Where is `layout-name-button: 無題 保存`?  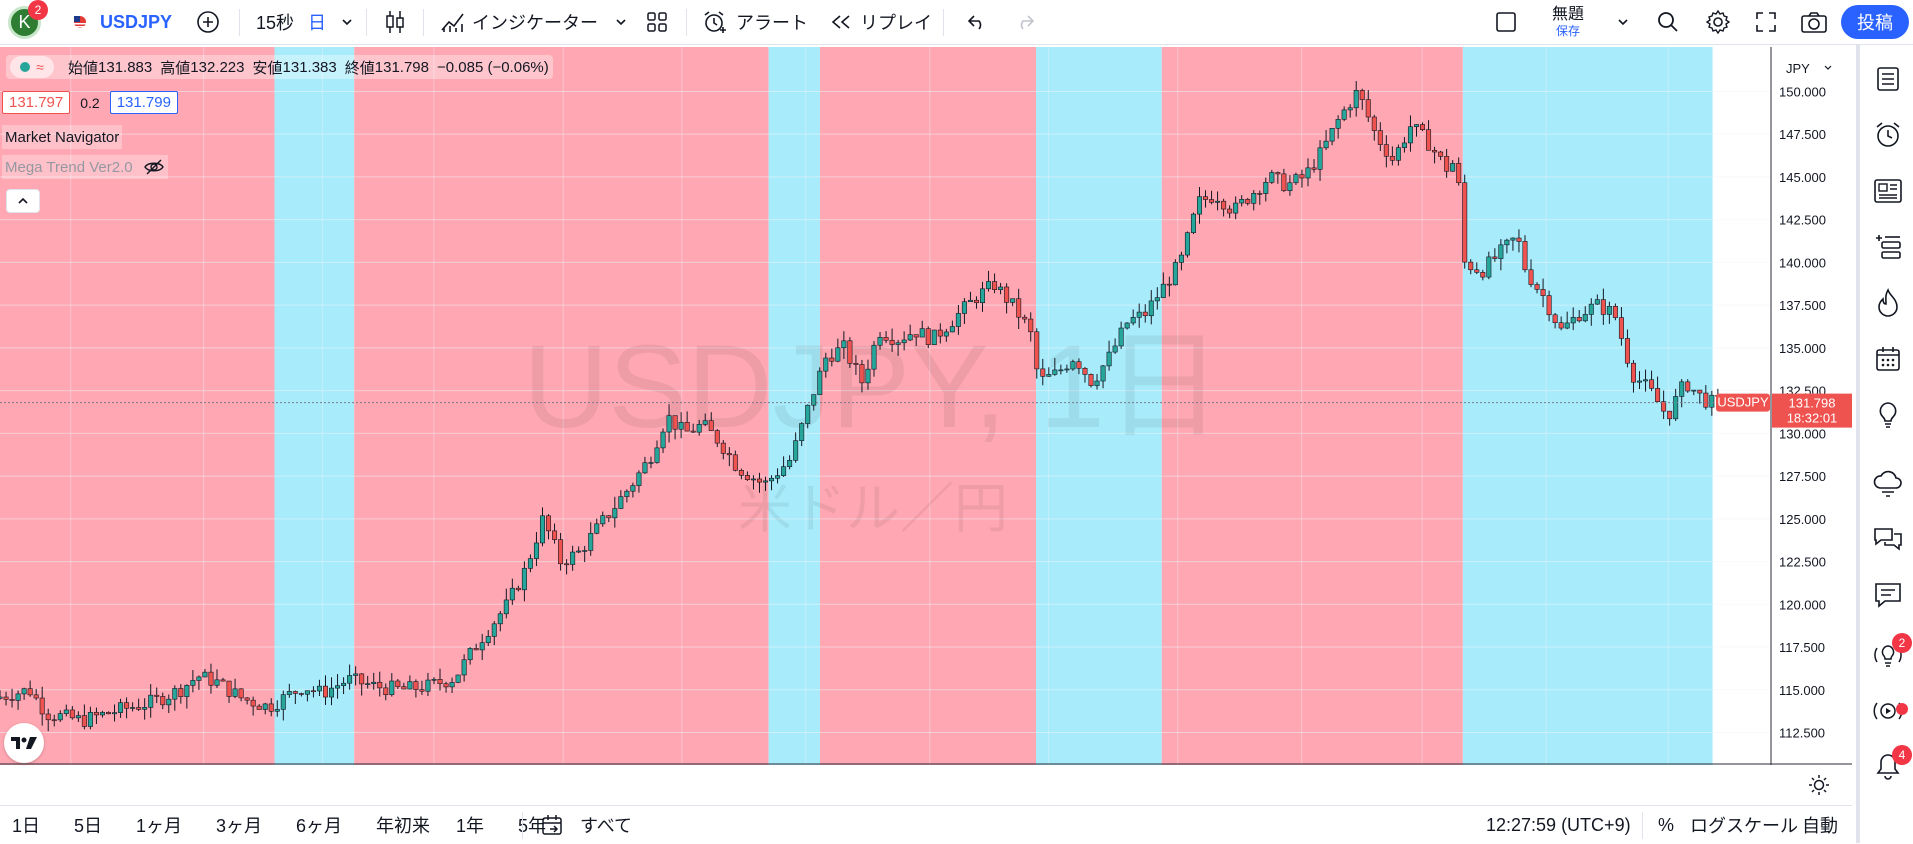 layout-name-button: 無題 保存 is located at coordinates (1568, 22).